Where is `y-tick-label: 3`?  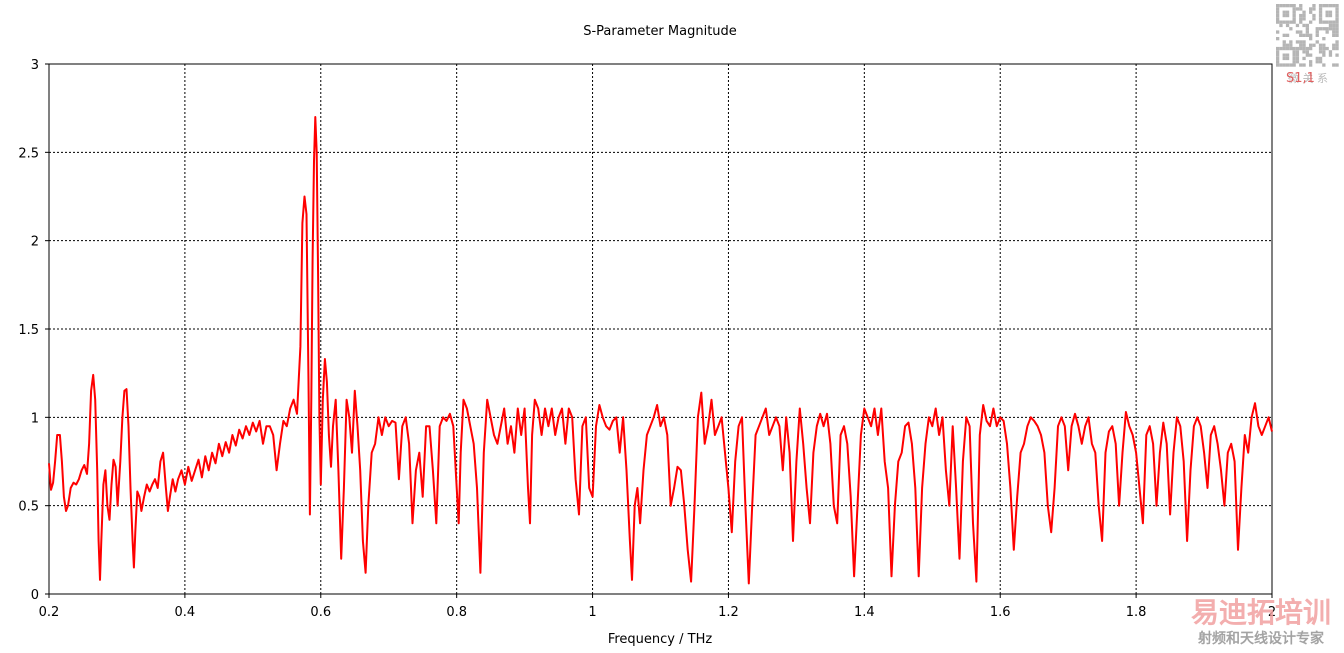 y-tick-label: 3 is located at coordinates (35, 65).